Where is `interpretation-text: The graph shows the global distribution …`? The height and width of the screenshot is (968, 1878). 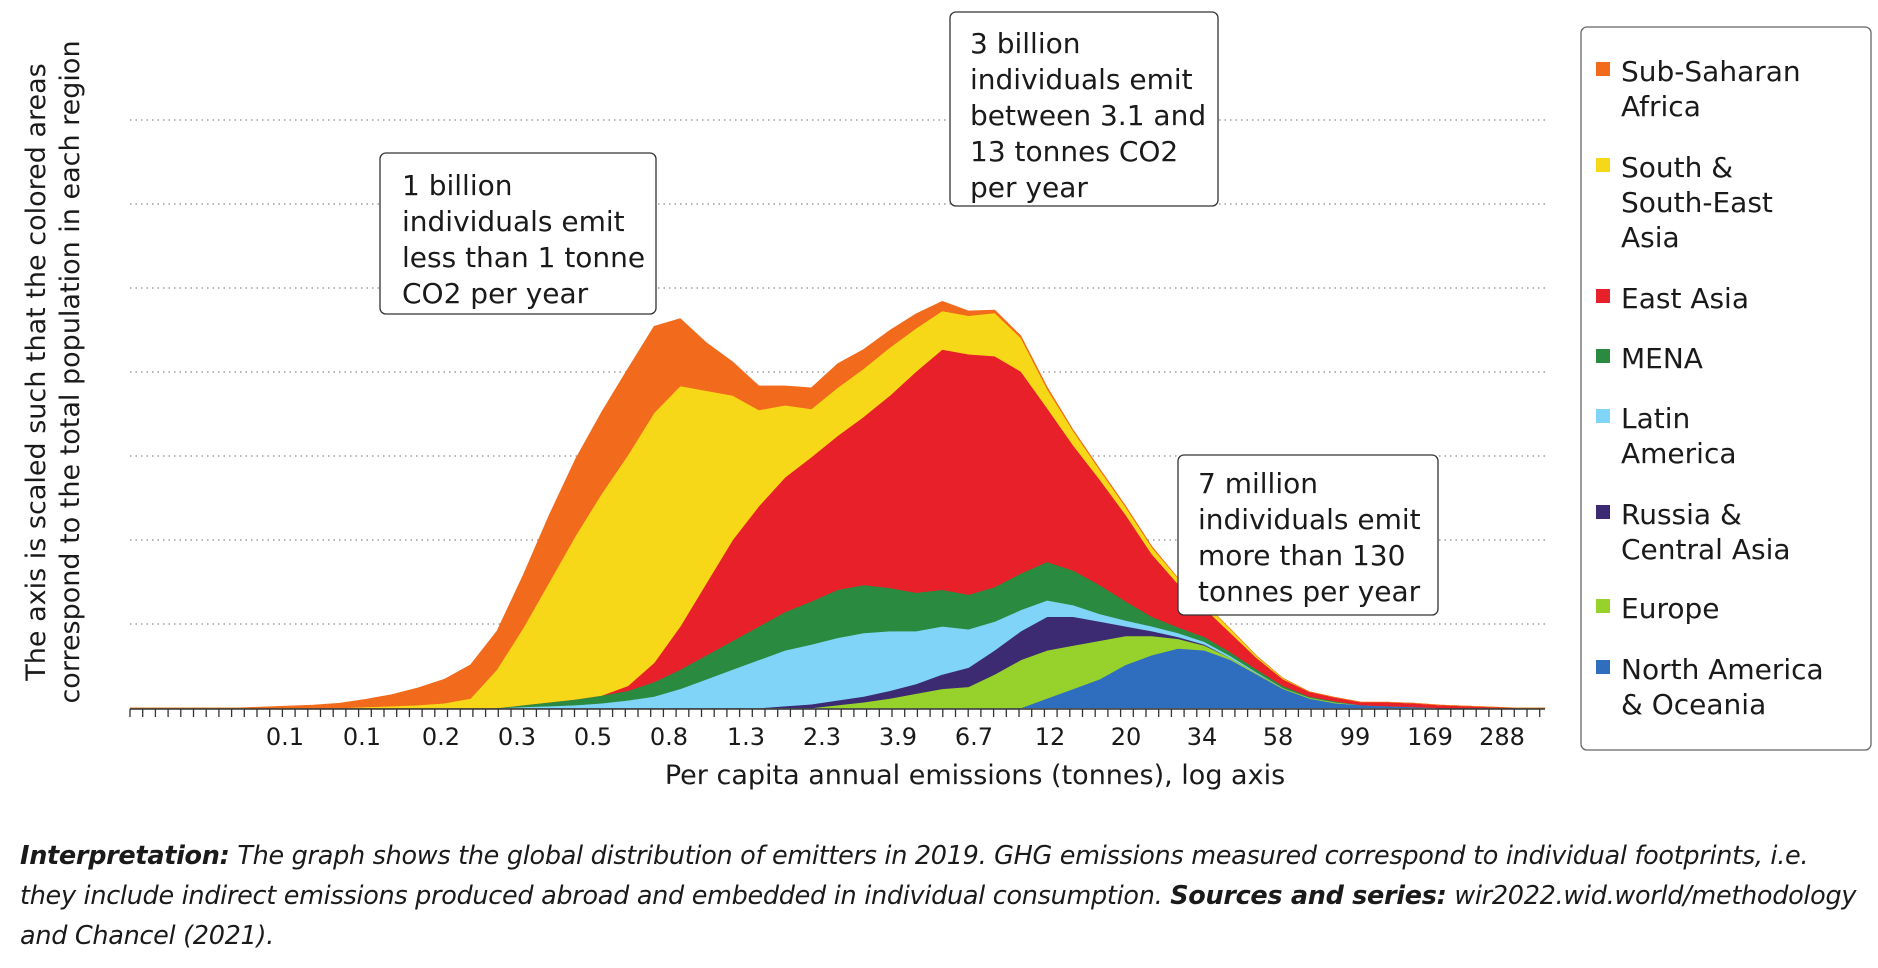
interpretation-text: The graph shows the global distribution … is located at coordinates (914, 876).